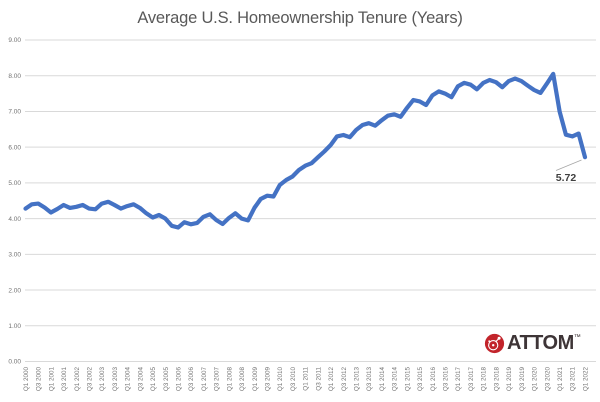 The width and height of the screenshot is (600, 402). What do you see at coordinates (344, 379) in the screenshot?
I see `svg-text: Q3 2012` at bounding box center [344, 379].